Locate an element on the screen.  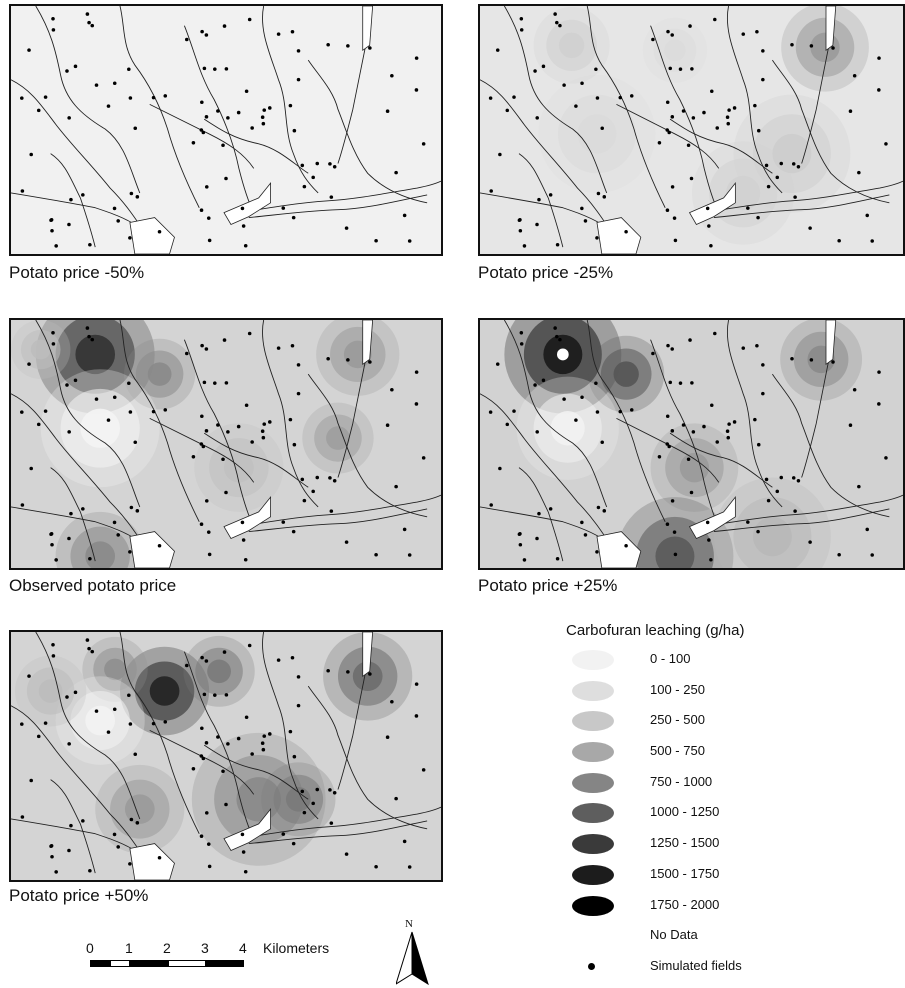
legend-item-simulated-fields: Simulated fields is located at coordinates (716, 967).